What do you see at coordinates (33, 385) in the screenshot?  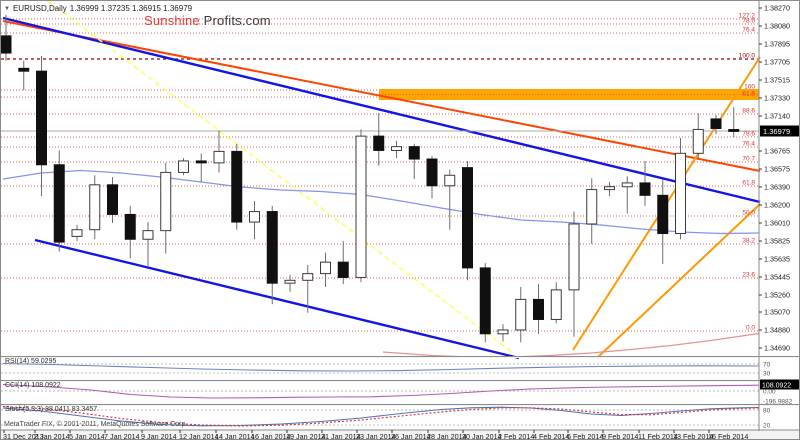 I see `cci-indicator-label: CCI(14) 108.0922` at bounding box center [33, 385].